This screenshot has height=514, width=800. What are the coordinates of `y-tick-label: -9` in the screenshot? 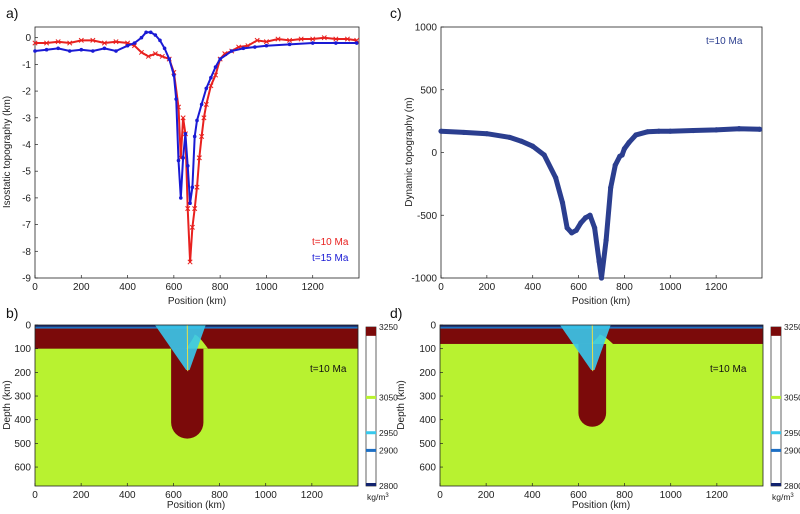 It's located at (26, 279).